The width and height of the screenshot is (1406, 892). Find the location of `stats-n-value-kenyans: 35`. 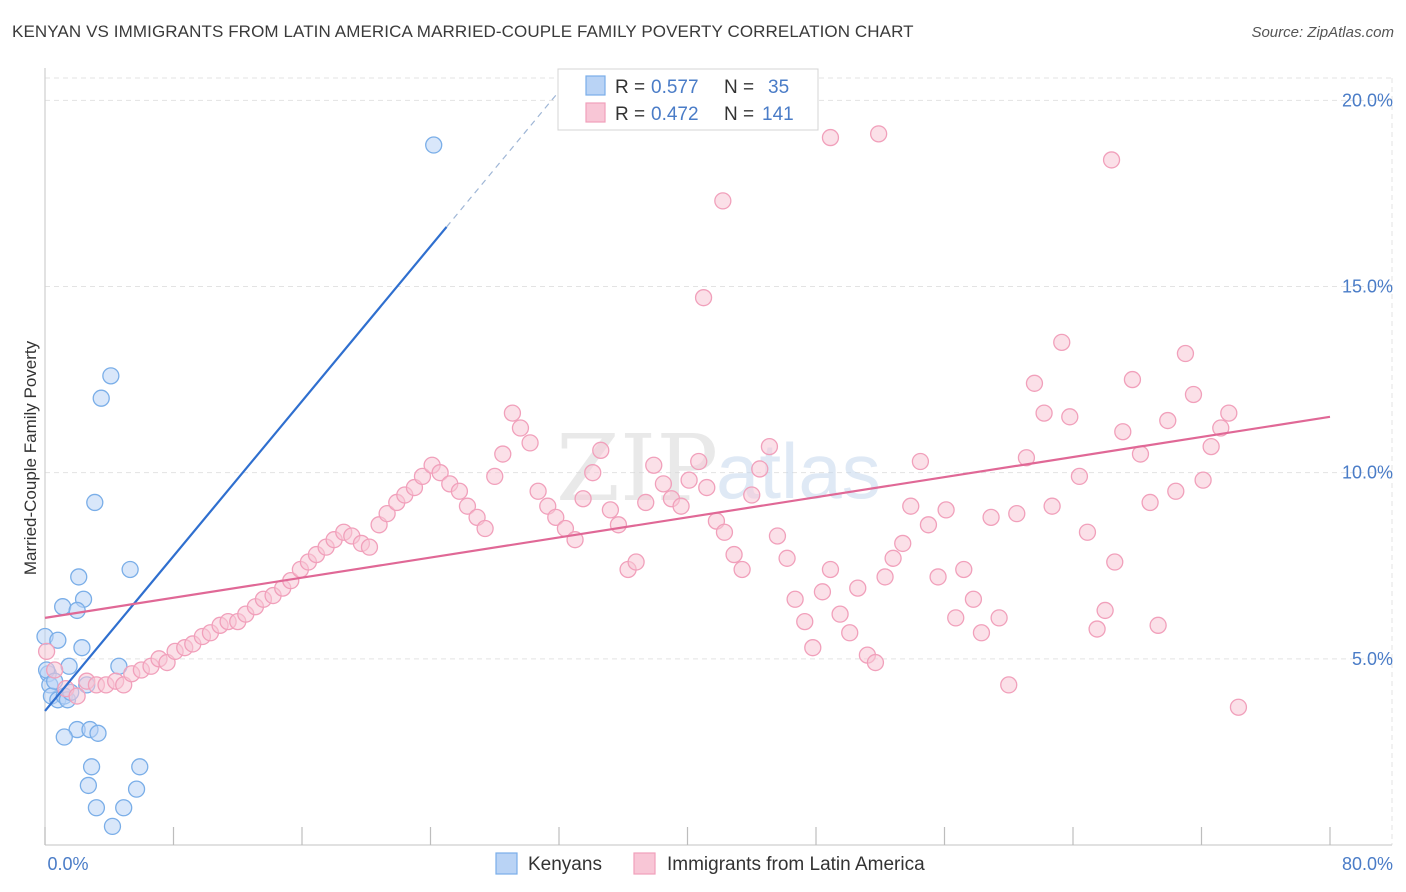

stats-n-value-kenyans: 35 is located at coordinates (778, 87).